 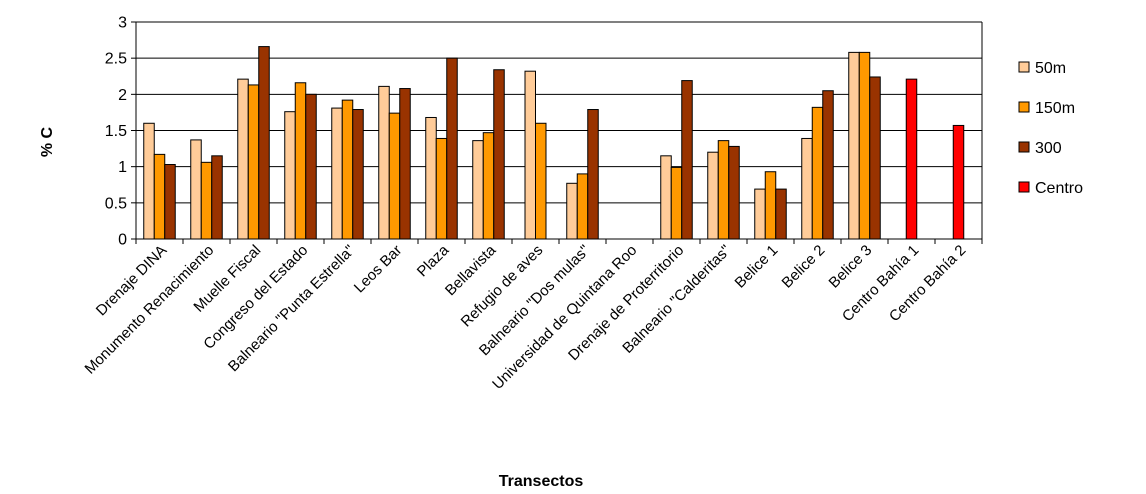 I want to click on y-tick-labels: 0 0.5 1 1.5 2 2.5 3, so click(x=116, y=132).